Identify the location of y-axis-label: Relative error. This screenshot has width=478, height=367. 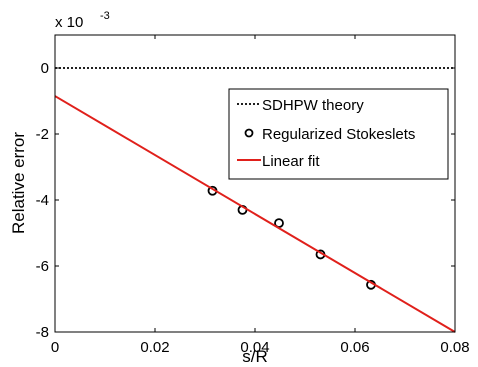
(18, 183).